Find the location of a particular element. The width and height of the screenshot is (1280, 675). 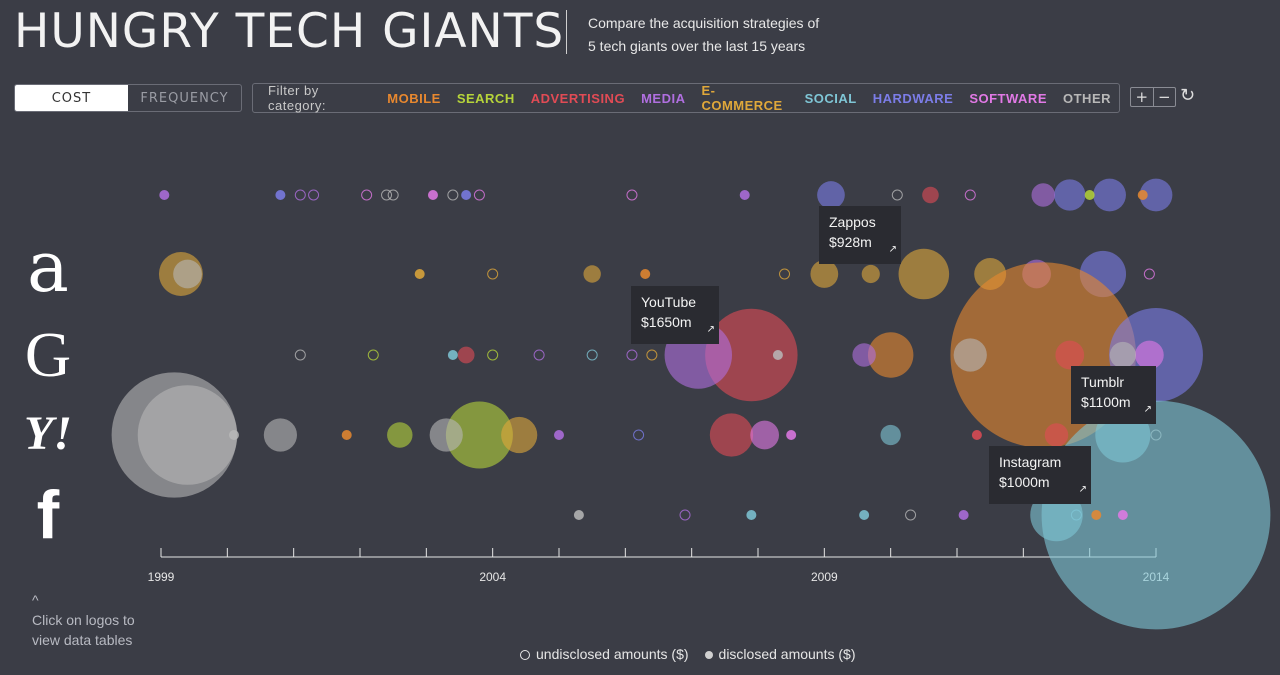

filter-software: SOFTWARE is located at coordinates (1008, 98).